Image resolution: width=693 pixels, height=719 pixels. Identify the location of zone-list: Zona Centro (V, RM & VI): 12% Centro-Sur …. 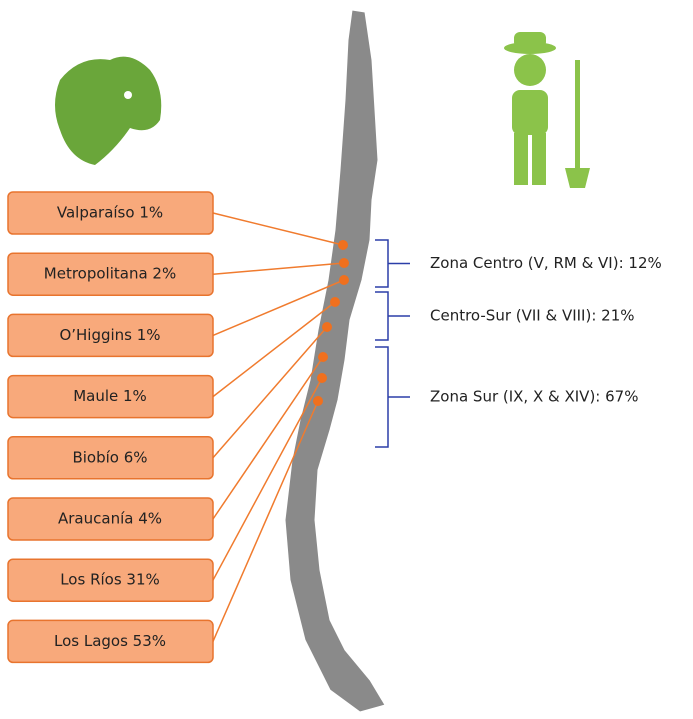
(518, 343).